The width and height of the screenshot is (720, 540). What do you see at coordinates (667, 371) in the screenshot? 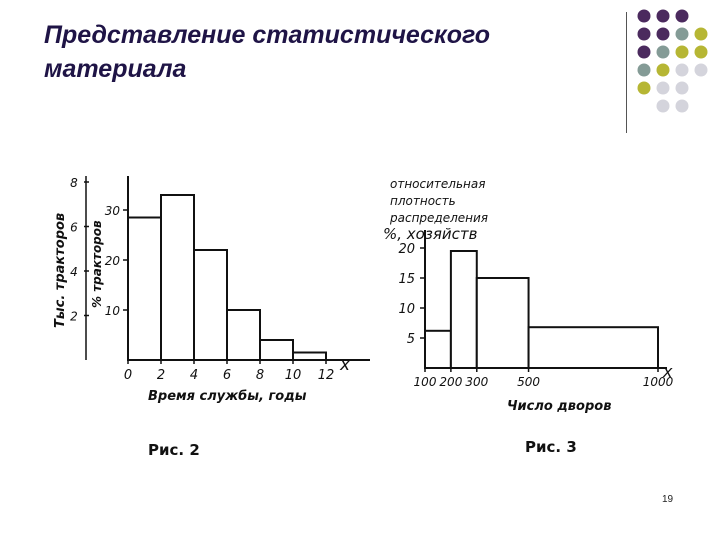
I see `fig3-x-symbol: x` at bounding box center [667, 371].